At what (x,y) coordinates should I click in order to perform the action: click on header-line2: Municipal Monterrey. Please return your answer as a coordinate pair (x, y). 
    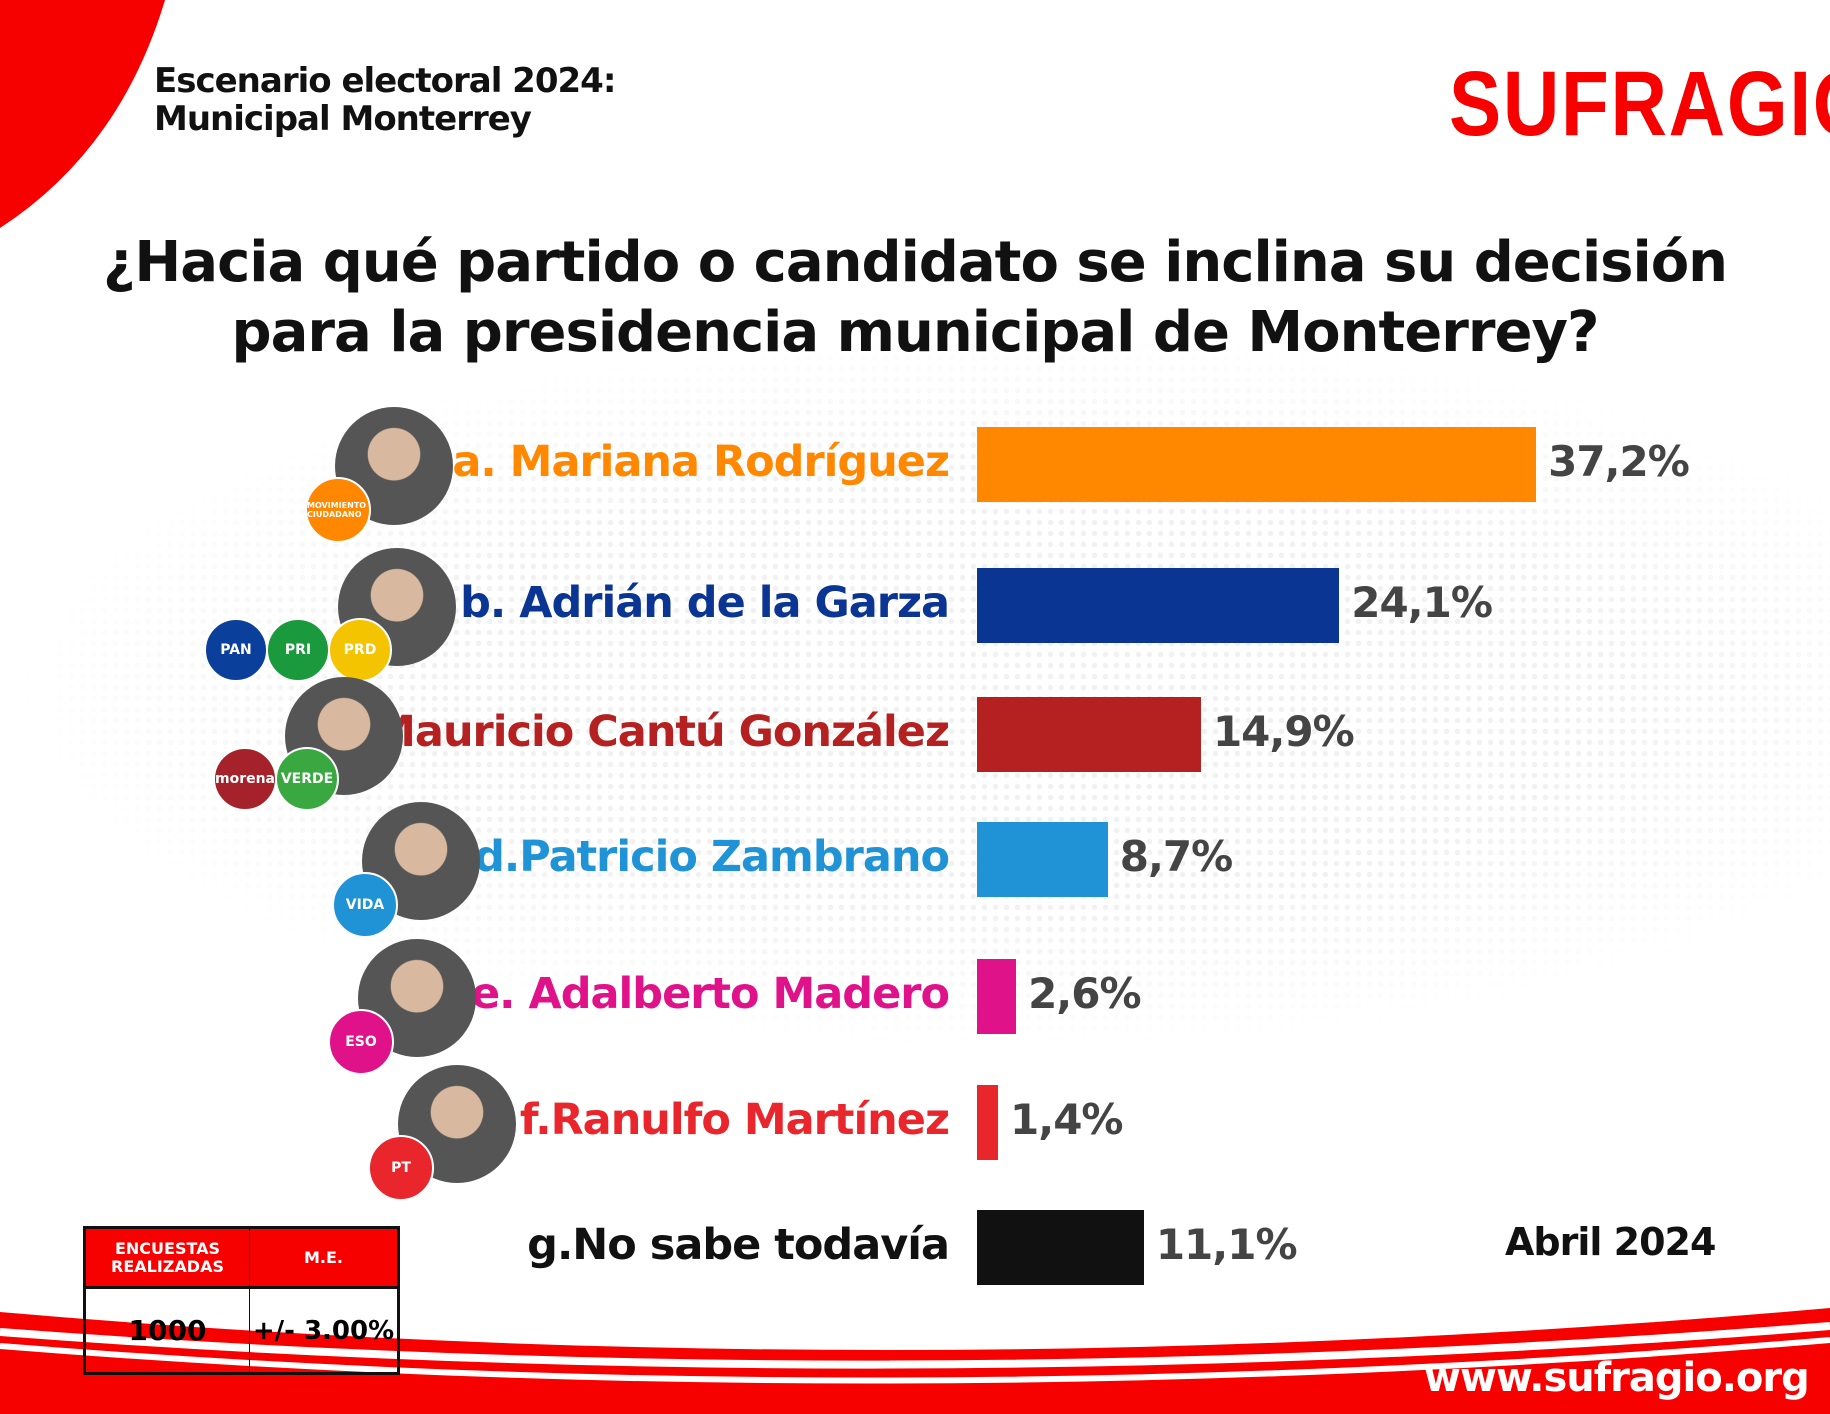
    Looking at the image, I should click on (343, 119).